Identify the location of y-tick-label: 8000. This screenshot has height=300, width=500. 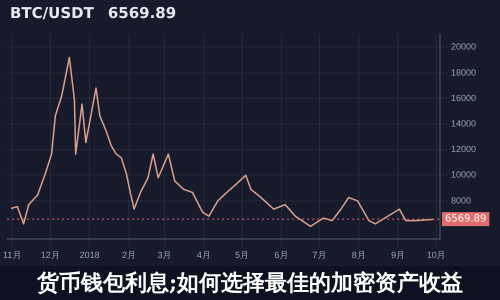
(461, 200).